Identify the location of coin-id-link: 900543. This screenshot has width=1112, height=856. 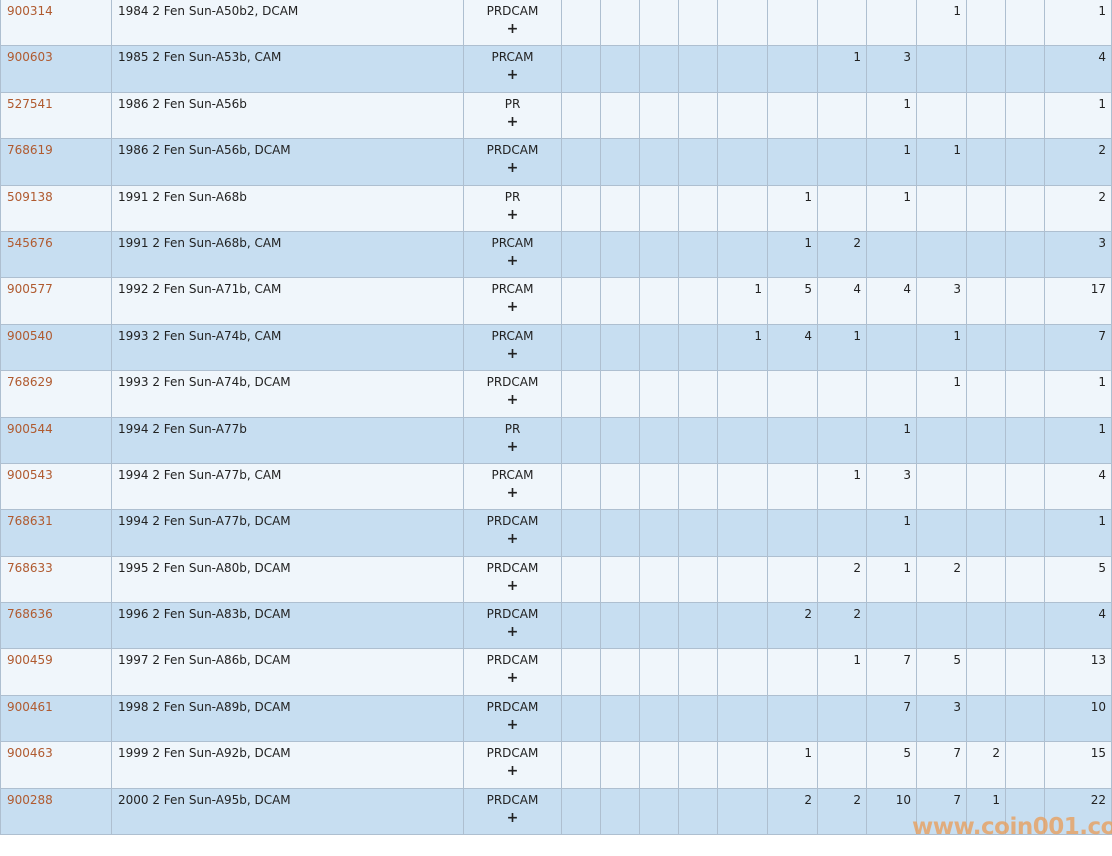
(30, 474).